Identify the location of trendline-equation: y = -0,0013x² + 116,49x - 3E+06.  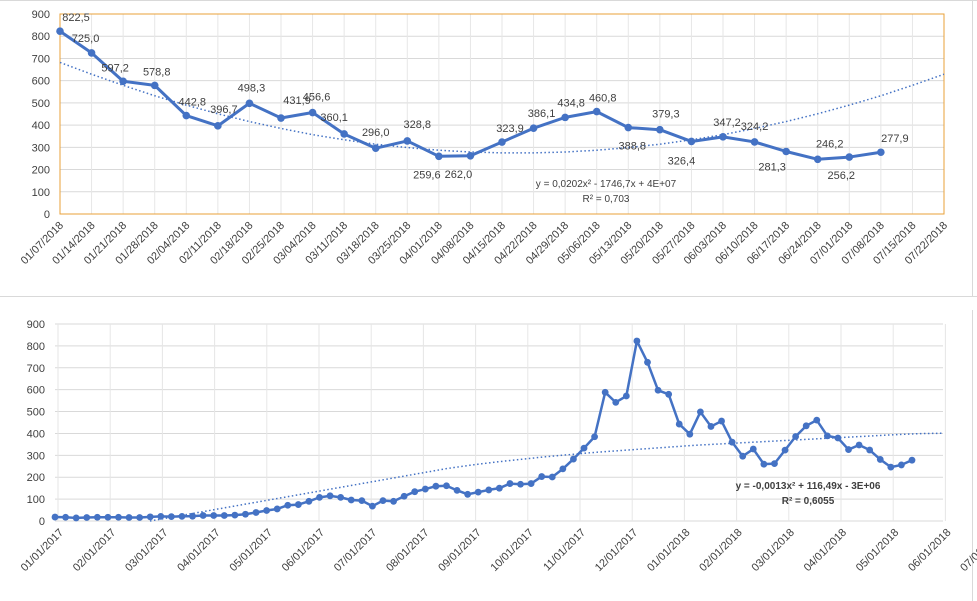
(808, 486).